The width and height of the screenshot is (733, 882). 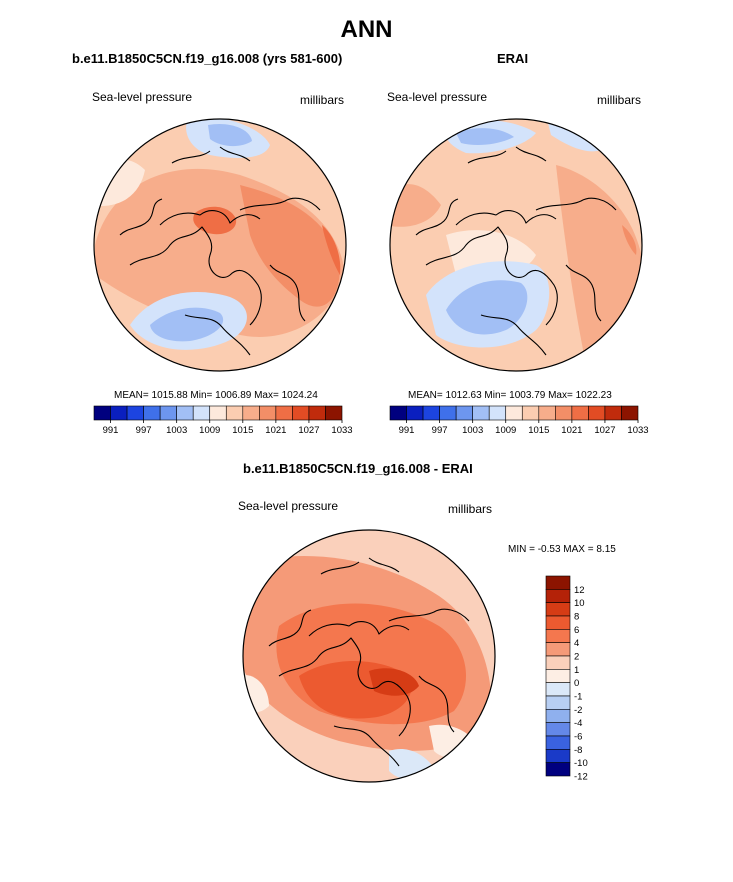 I want to click on panel-3-title: b.e11.B1850C5CN.f19_g16.008 - ERAI, so click(x=358, y=468).